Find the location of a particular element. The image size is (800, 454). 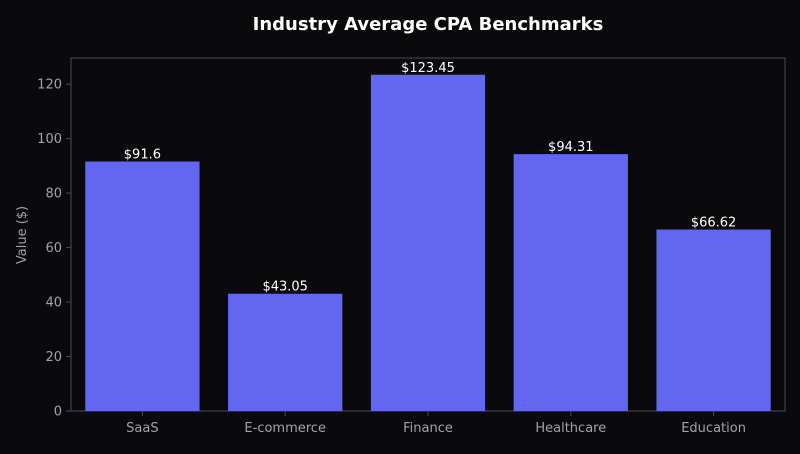

bar-healthcare is located at coordinates (570, 282).